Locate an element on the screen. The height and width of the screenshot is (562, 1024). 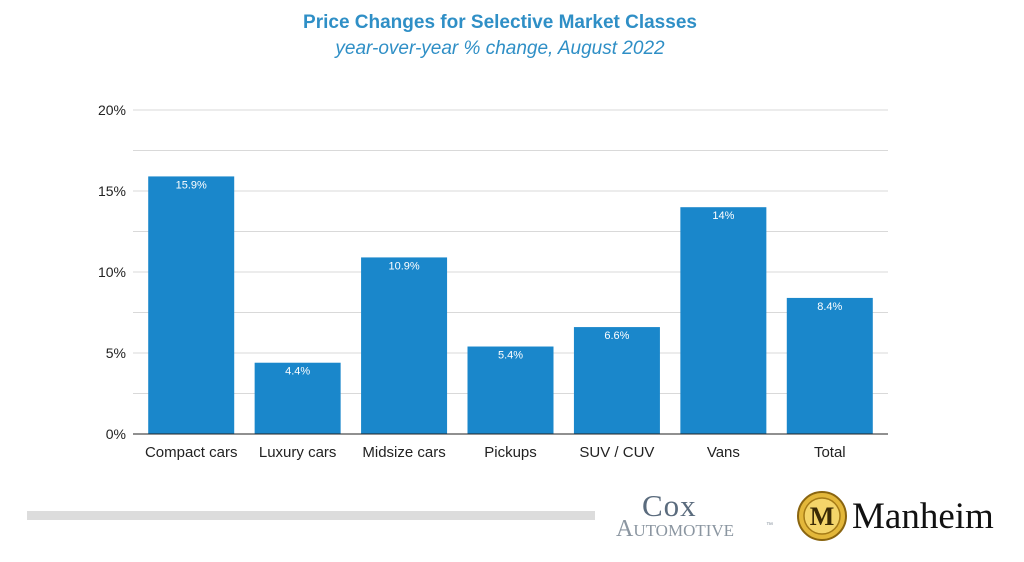
bar-data-label: 4.4% is located at coordinates (297, 372).